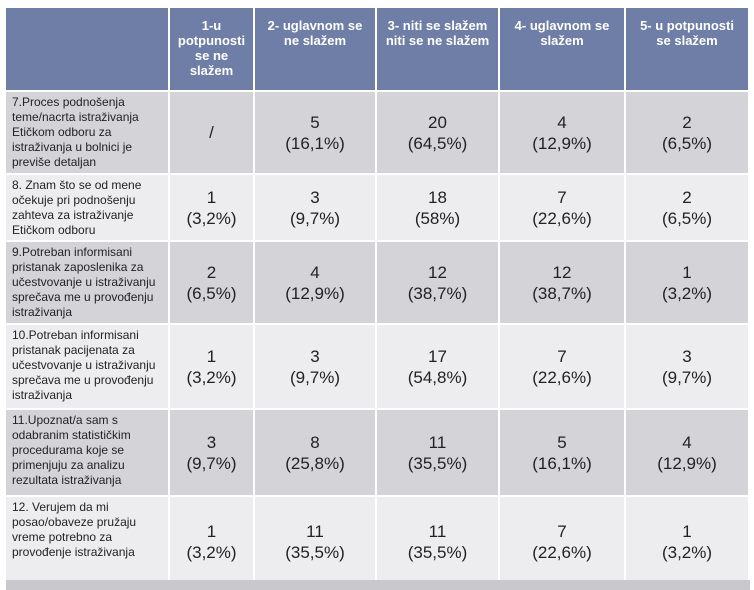 This screenshot has width=754, height=590. What do you see at coordinates (562, 33) in the screenshot?
I see `header-text: 4- uglavnom se slažem` at bounding box center [562, 33].